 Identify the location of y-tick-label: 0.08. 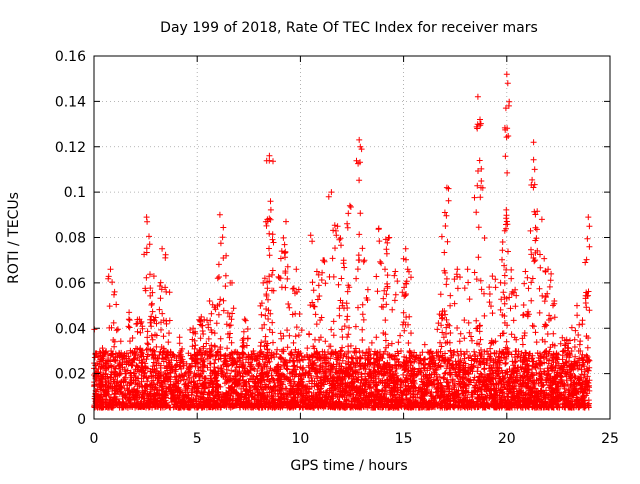
(70, 239).